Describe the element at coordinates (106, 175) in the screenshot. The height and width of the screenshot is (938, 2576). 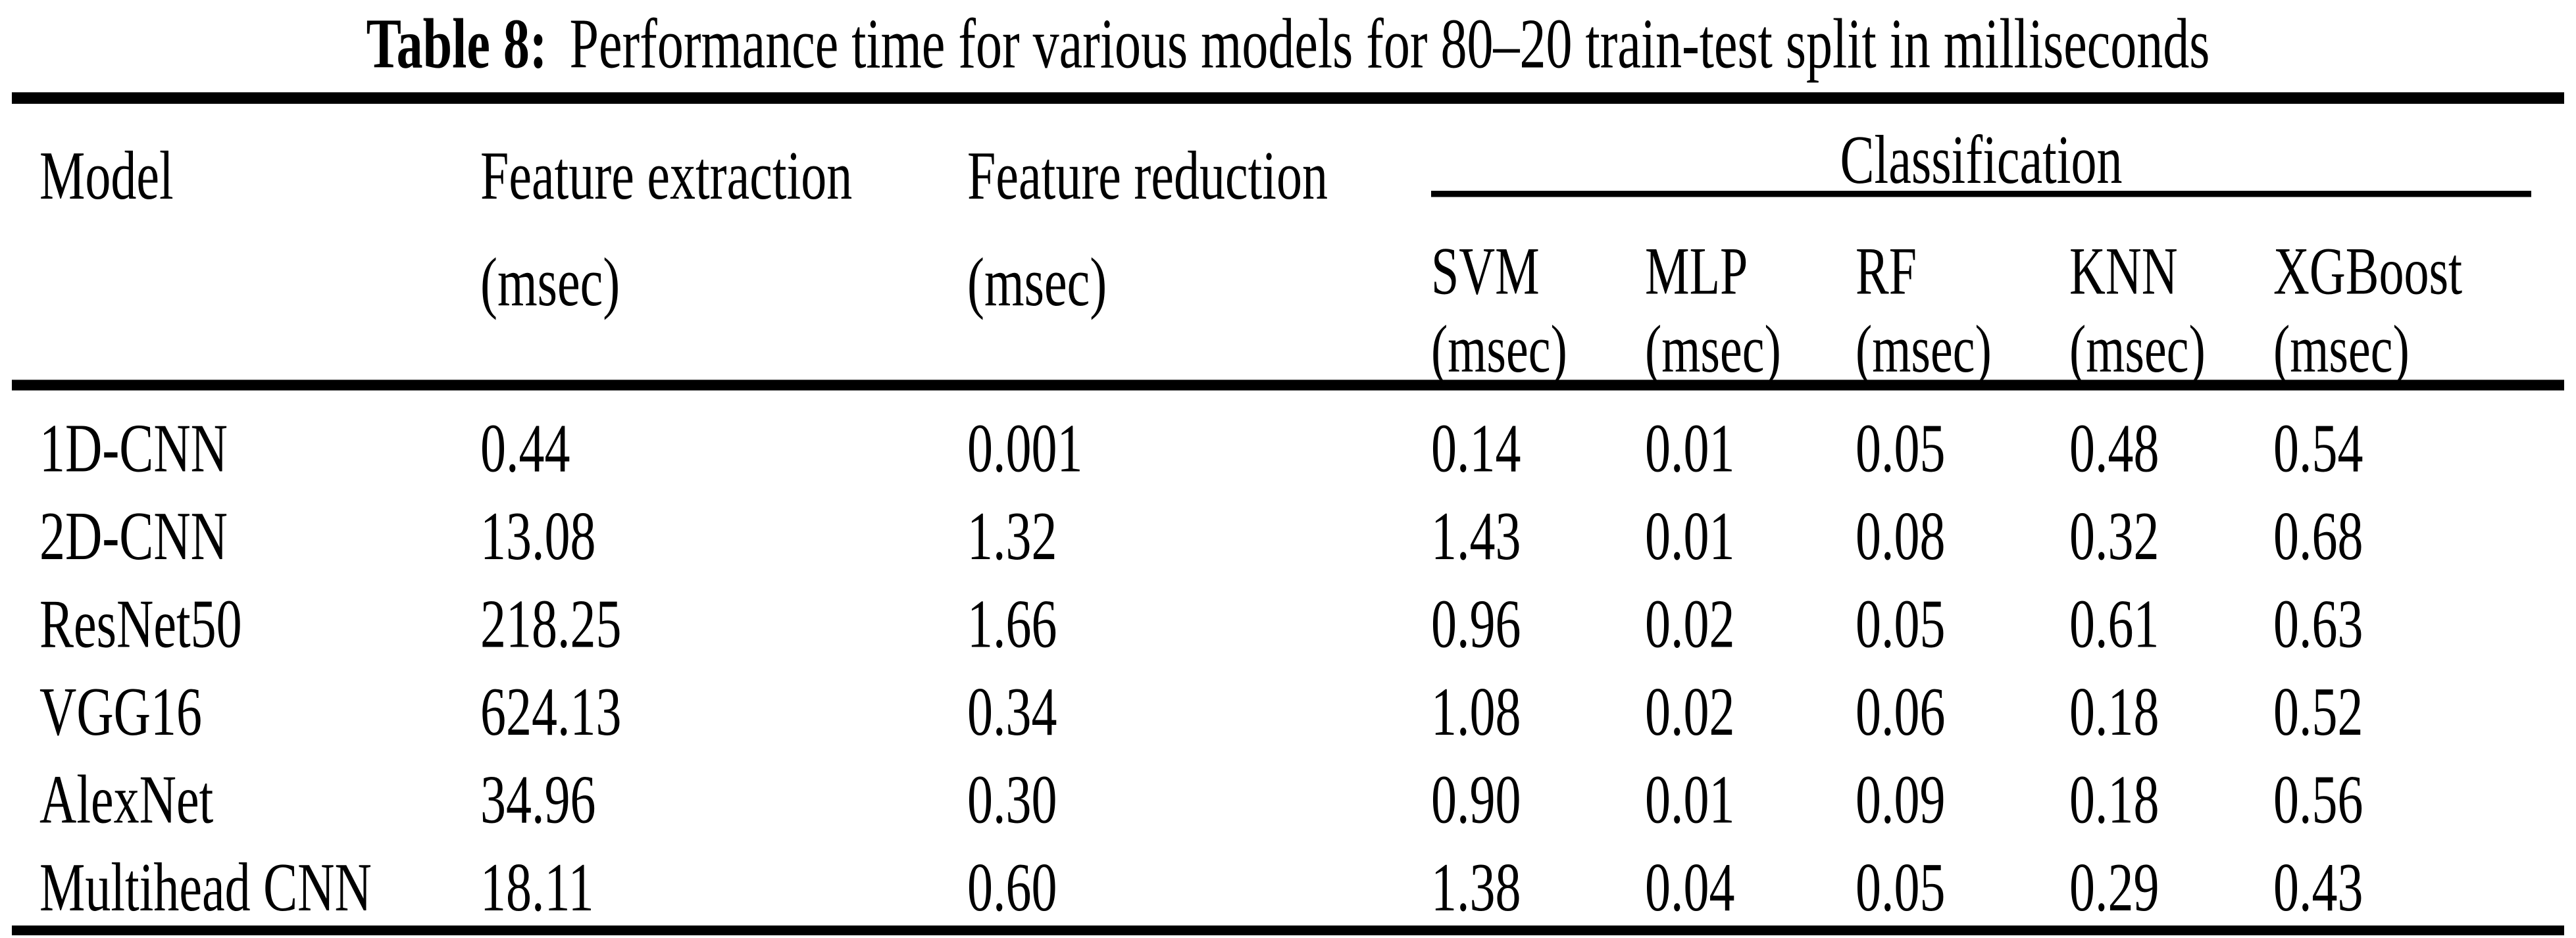
I see `column-header-model: Model` at that location.